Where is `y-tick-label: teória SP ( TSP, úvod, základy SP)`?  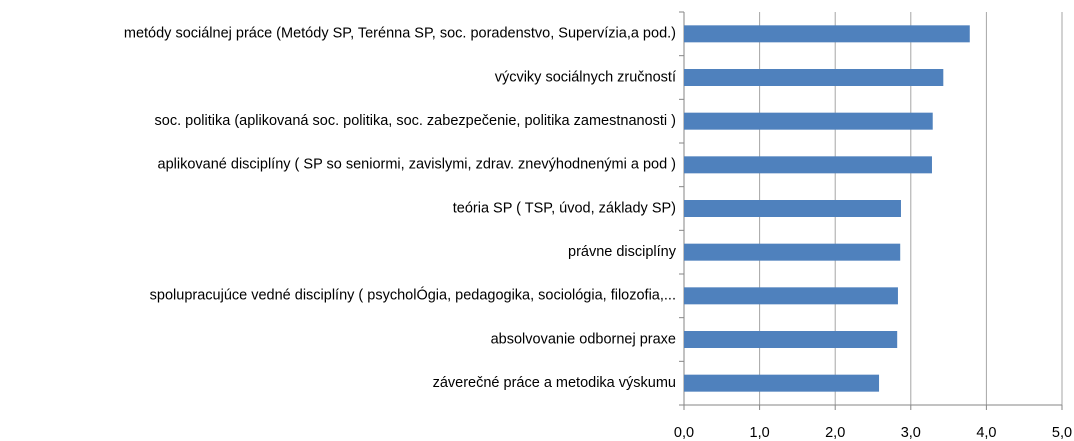 y-tick-label: teória SP ( TSP, úvod, základy SP) is located at coordinates (564, 208).